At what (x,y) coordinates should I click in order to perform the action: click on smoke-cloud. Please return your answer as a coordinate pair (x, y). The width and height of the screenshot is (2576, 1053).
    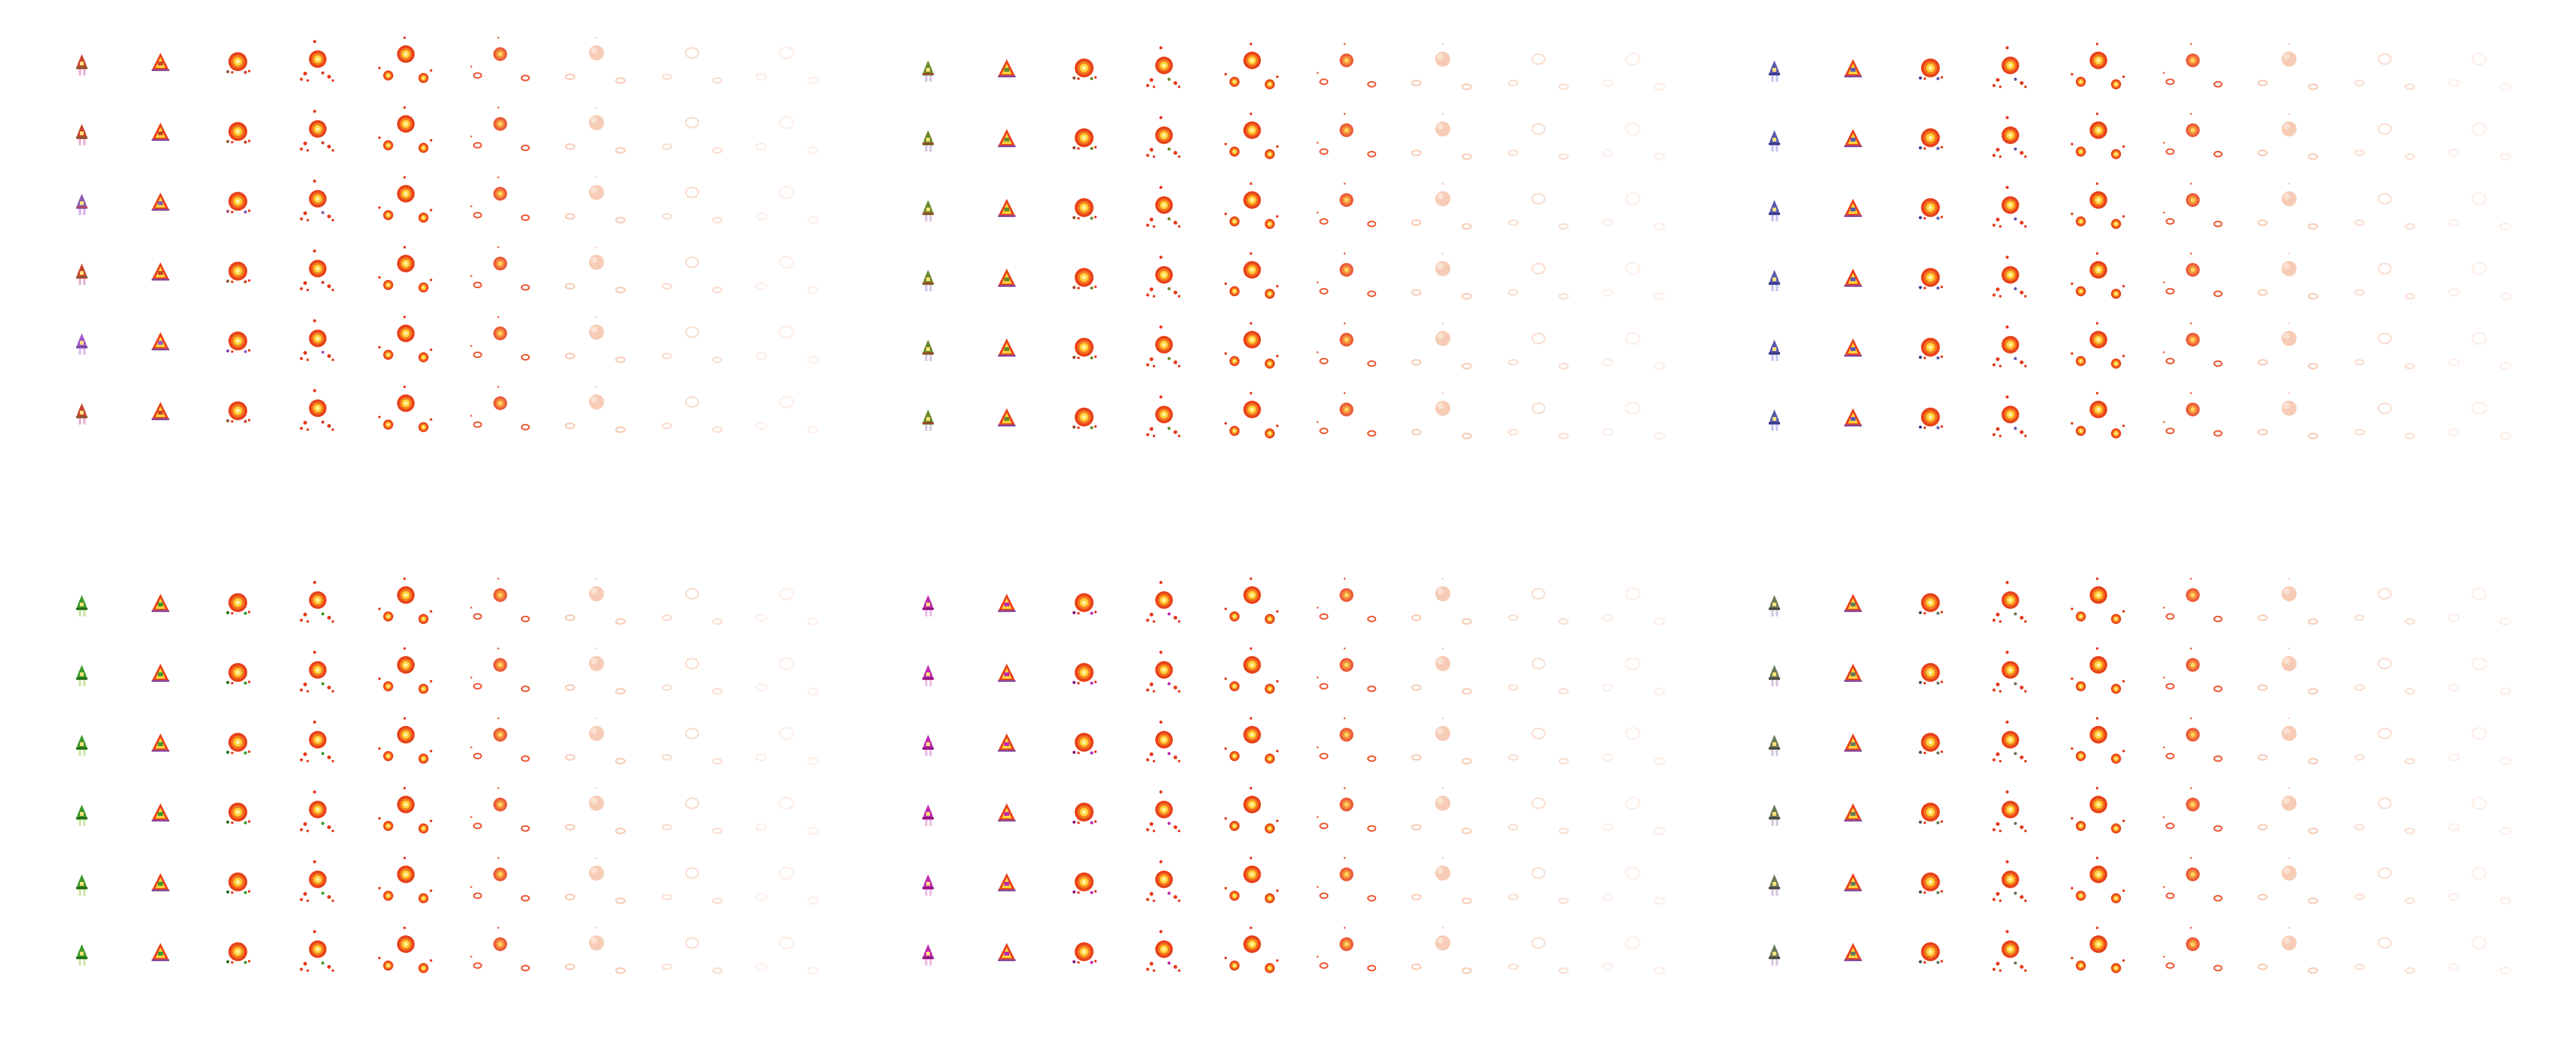
    Looking at the image, I should click on (596, 52).